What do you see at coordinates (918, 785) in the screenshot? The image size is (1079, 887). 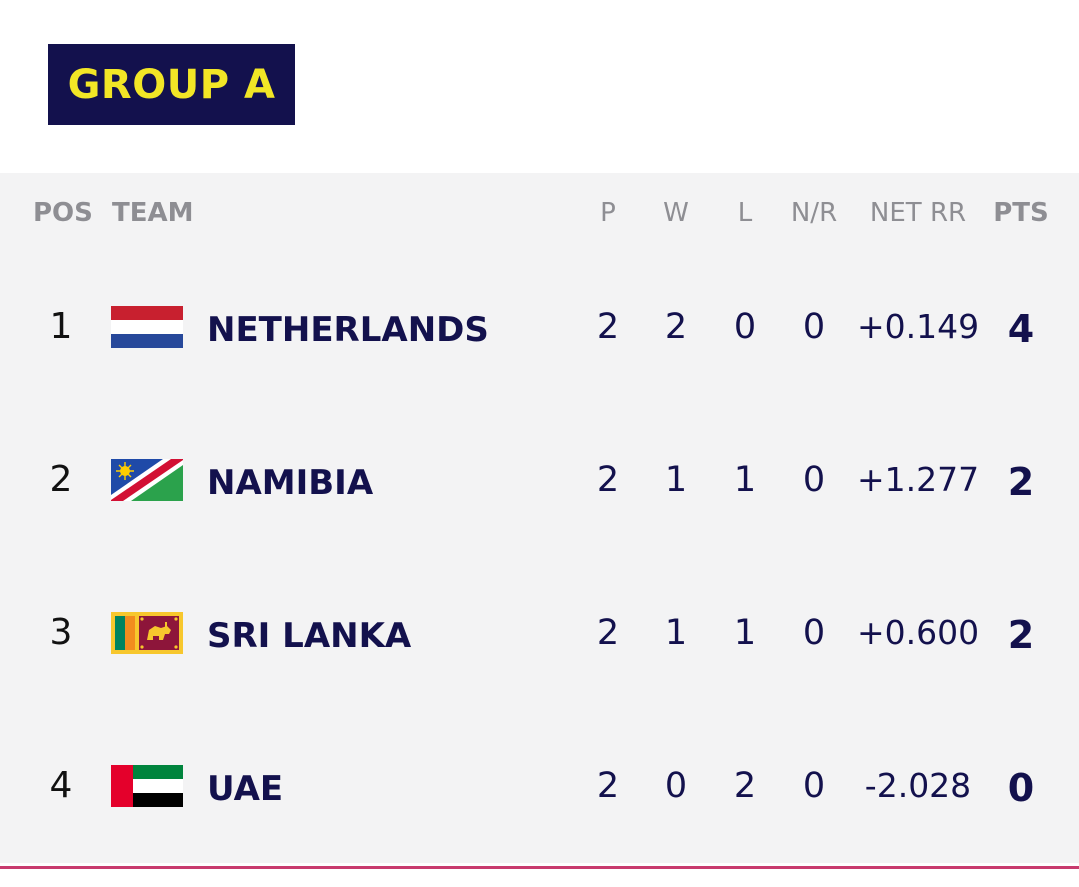 I see `net-run-rate-value: -2.028` at bounding box center [918, 785].